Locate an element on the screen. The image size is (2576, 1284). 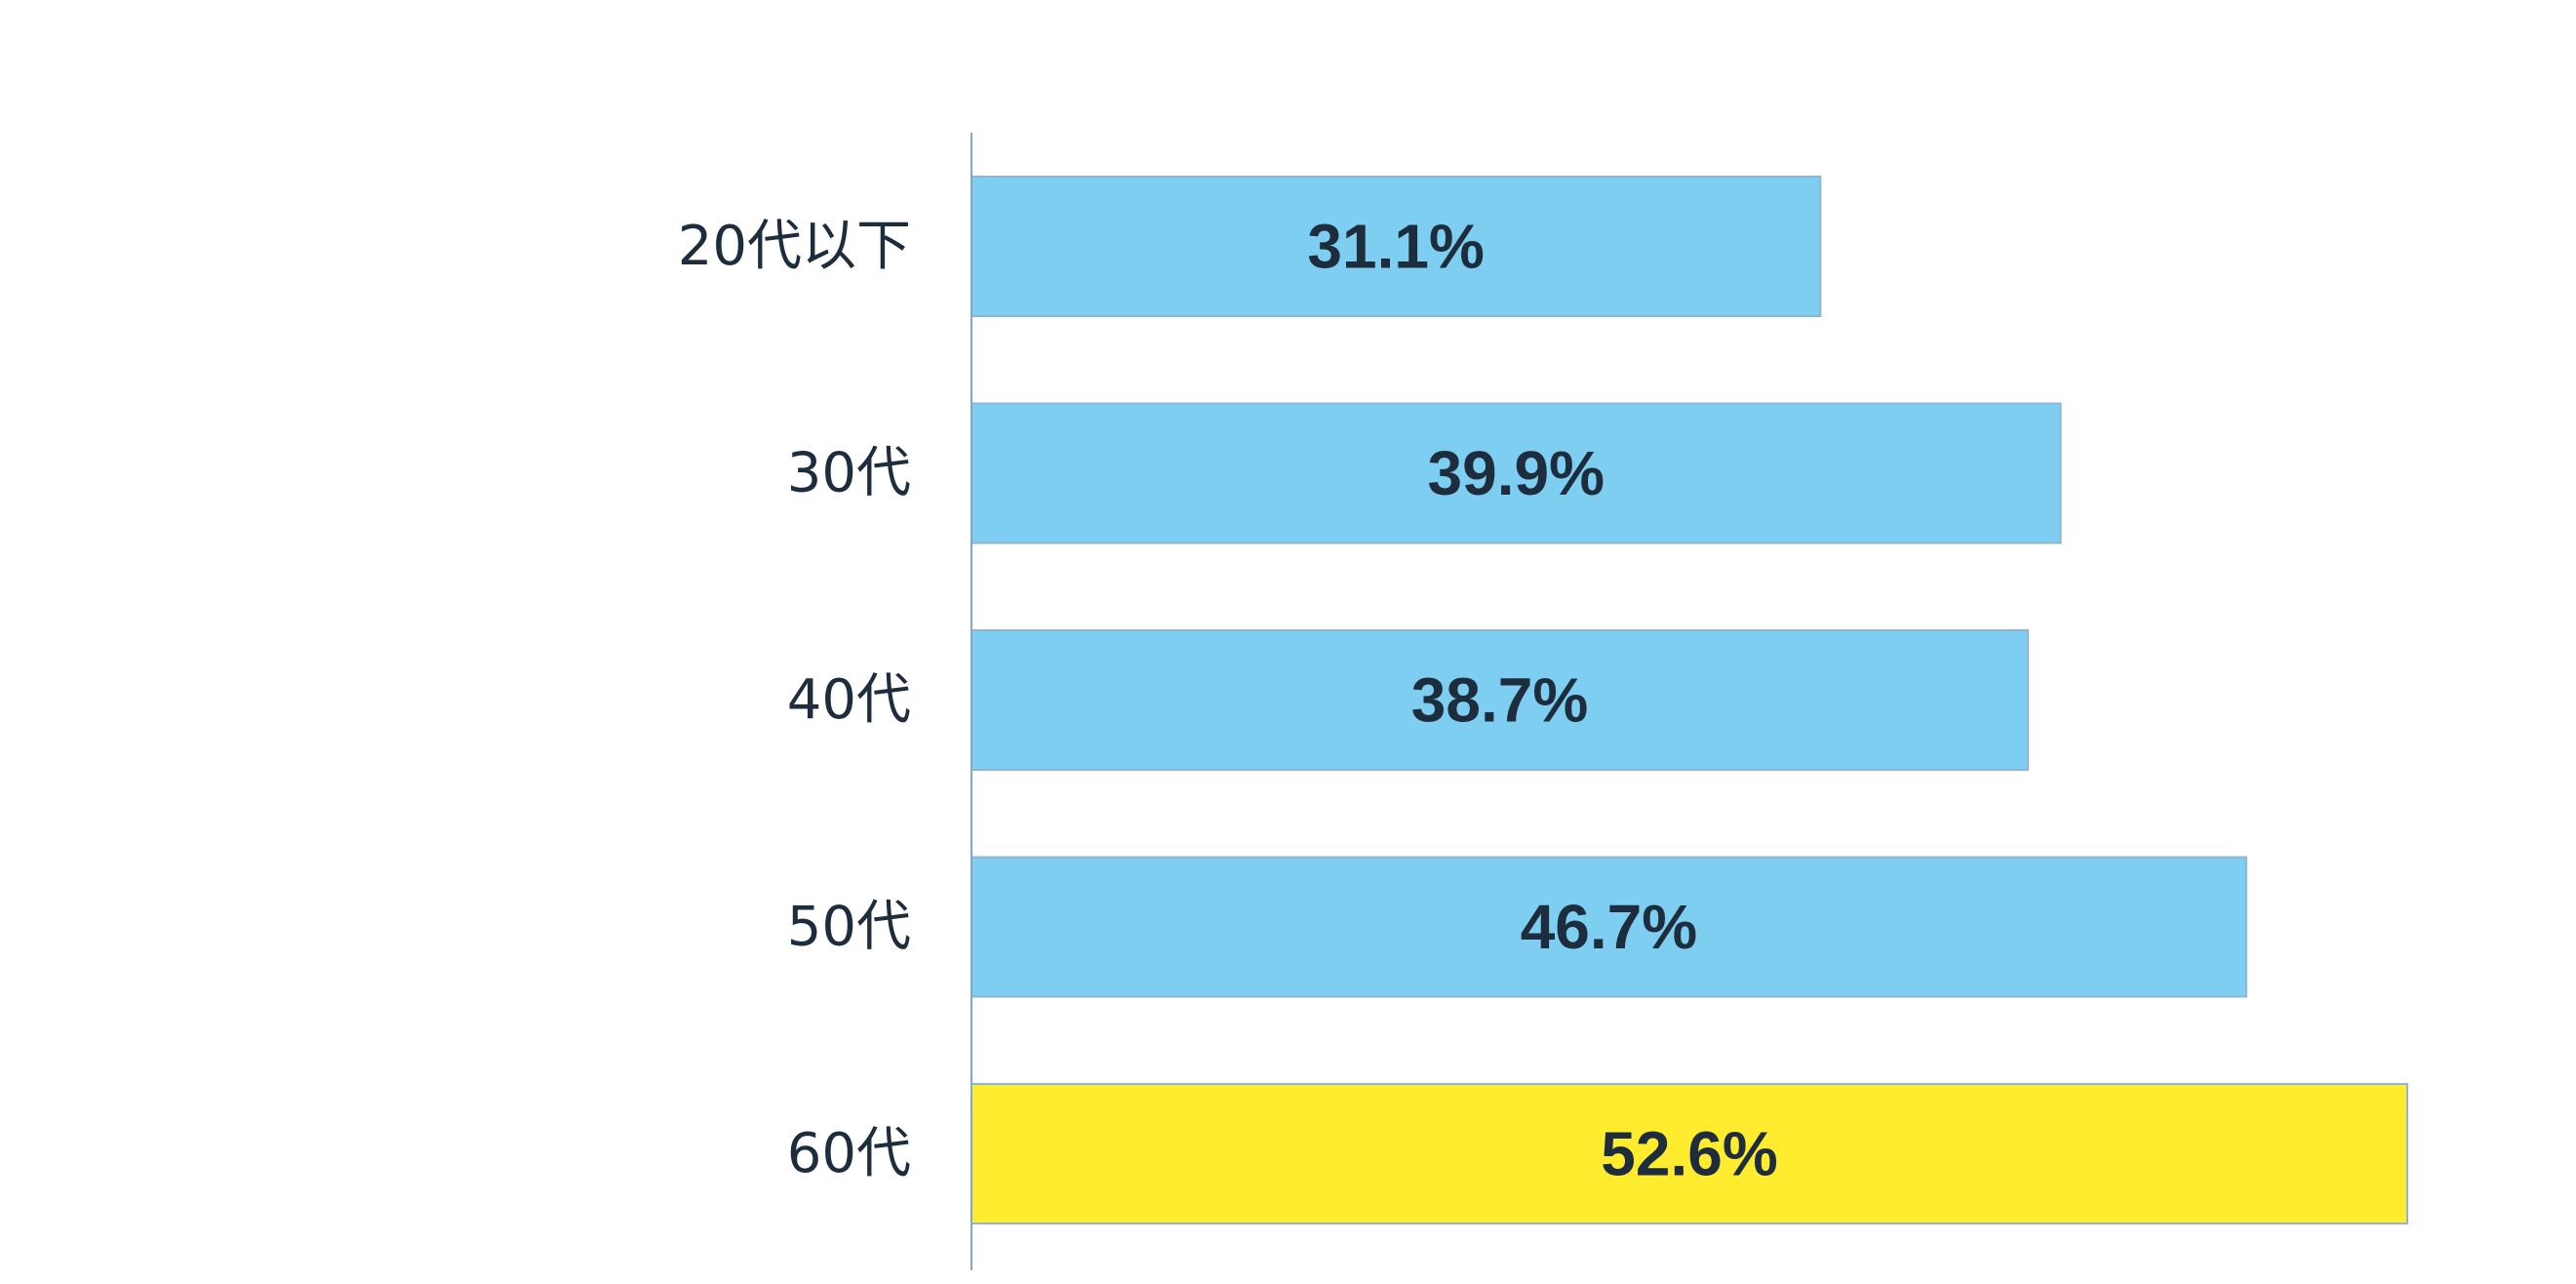
category-label-1: 20代以下 is located at coordinates (794, 246).